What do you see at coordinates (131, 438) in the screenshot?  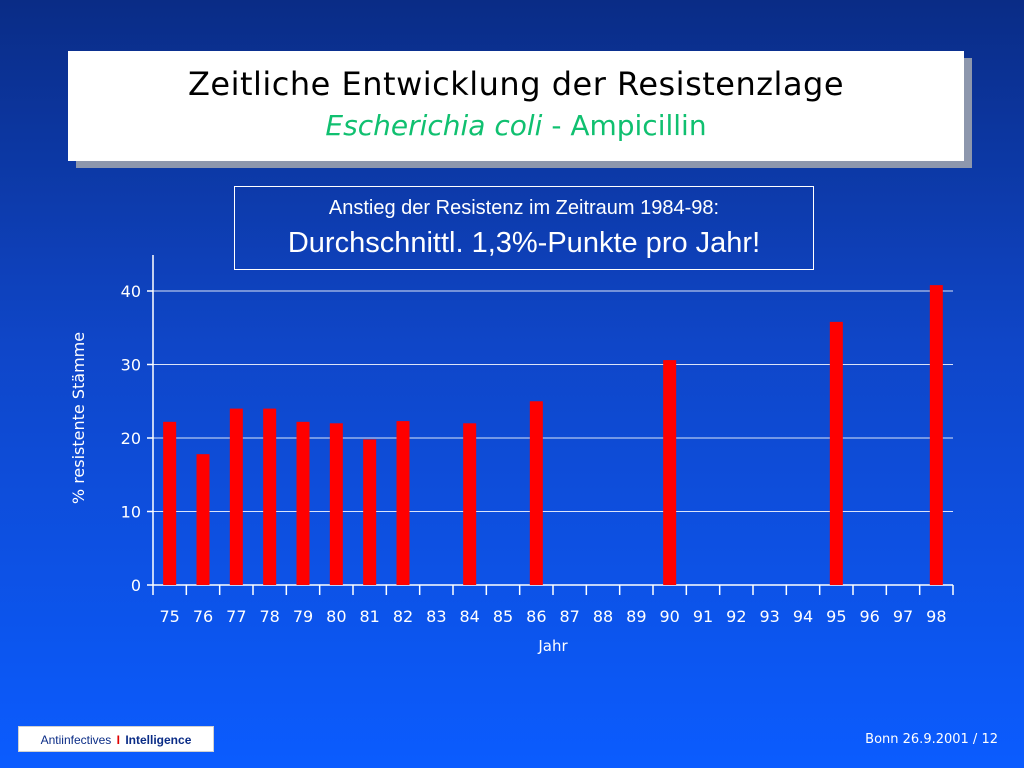 I see `y-tick-label: 20` at bounding box center [131, 438].